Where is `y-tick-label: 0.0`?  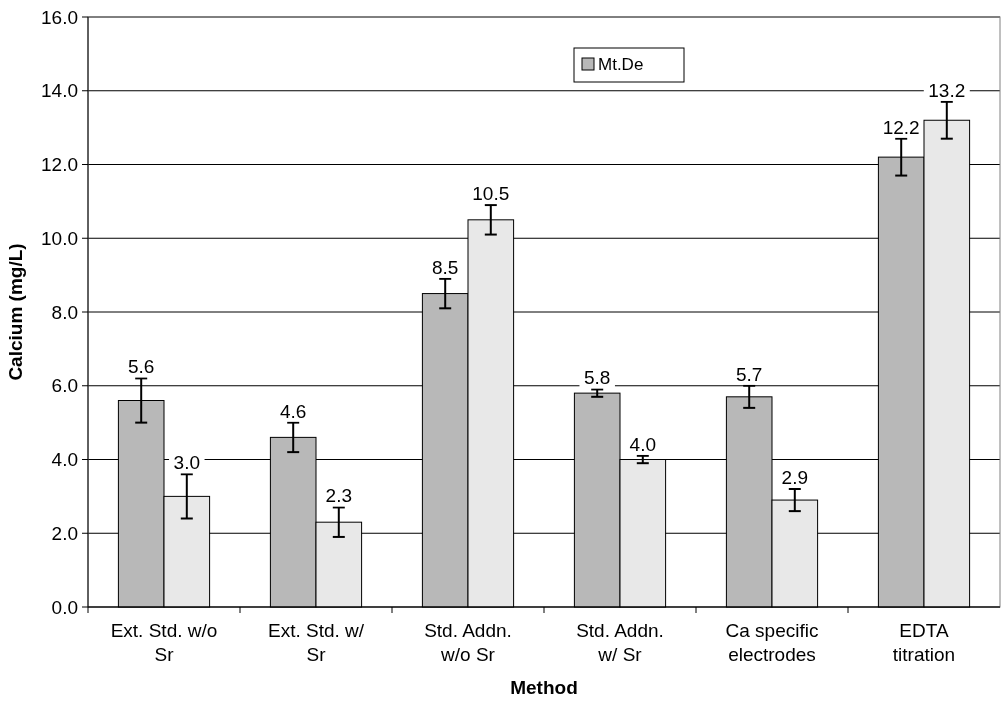 y-tick-label: 0.0 is located at coordinates (64, 607).